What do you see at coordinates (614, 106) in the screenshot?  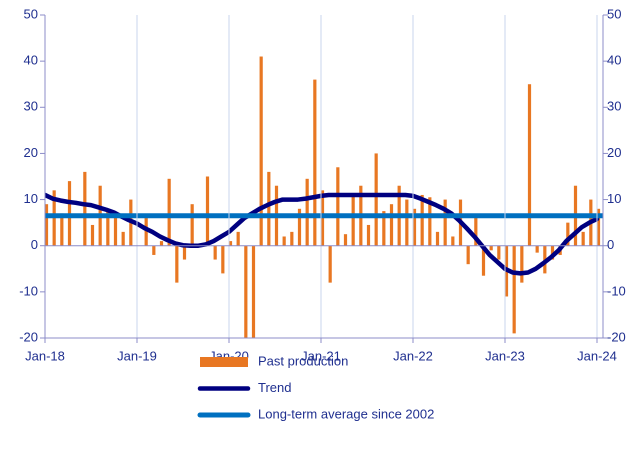 I see `y2-tick-label: 30` at bounding box center [614, 106].